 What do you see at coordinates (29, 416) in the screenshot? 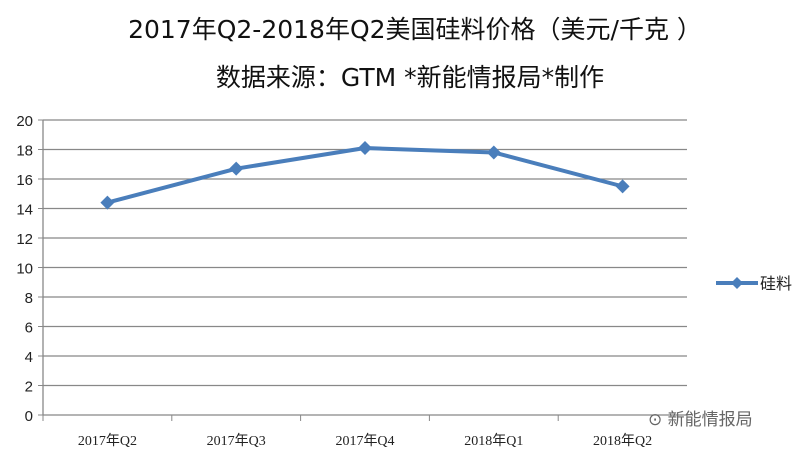
I see `y-tick-label: 0` at bounding box center [29, 416].